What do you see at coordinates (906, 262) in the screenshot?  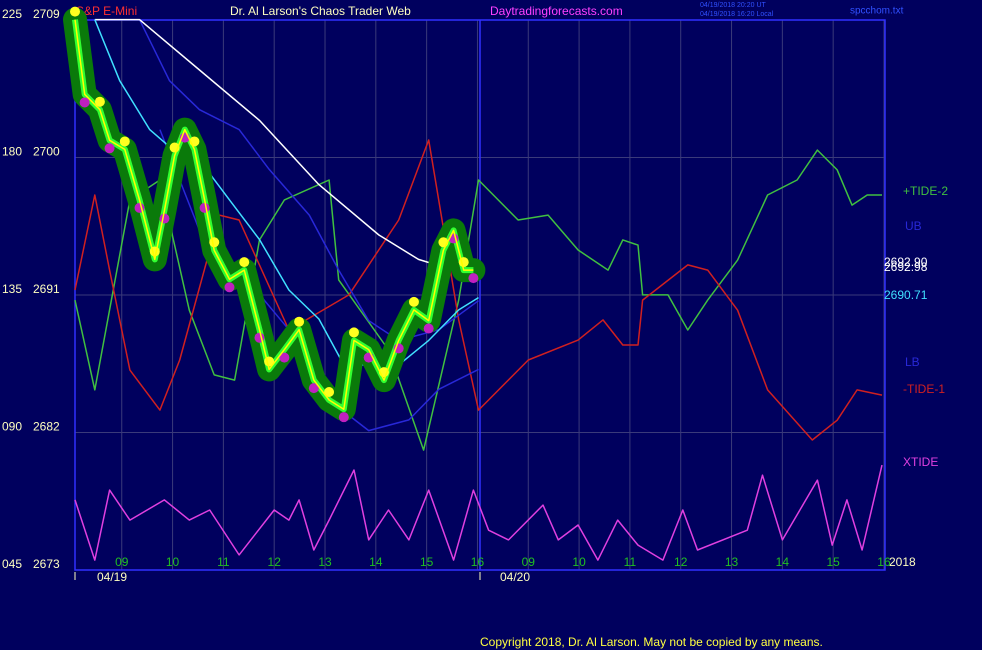 I see `end-value-label: 2692.90` at bounding box center [906, 262].